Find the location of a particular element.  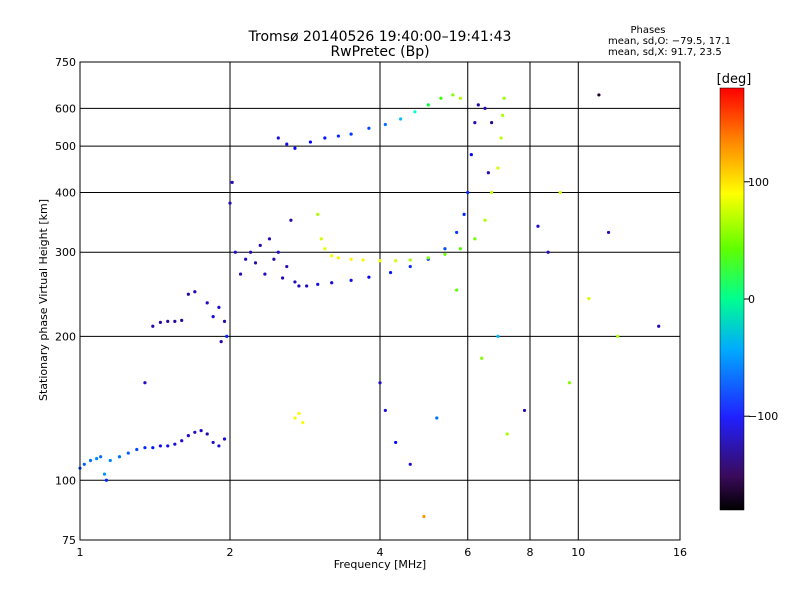

y-axis-label: Stationary phase Virtual Height [km] is located at coordinates (43, 300).